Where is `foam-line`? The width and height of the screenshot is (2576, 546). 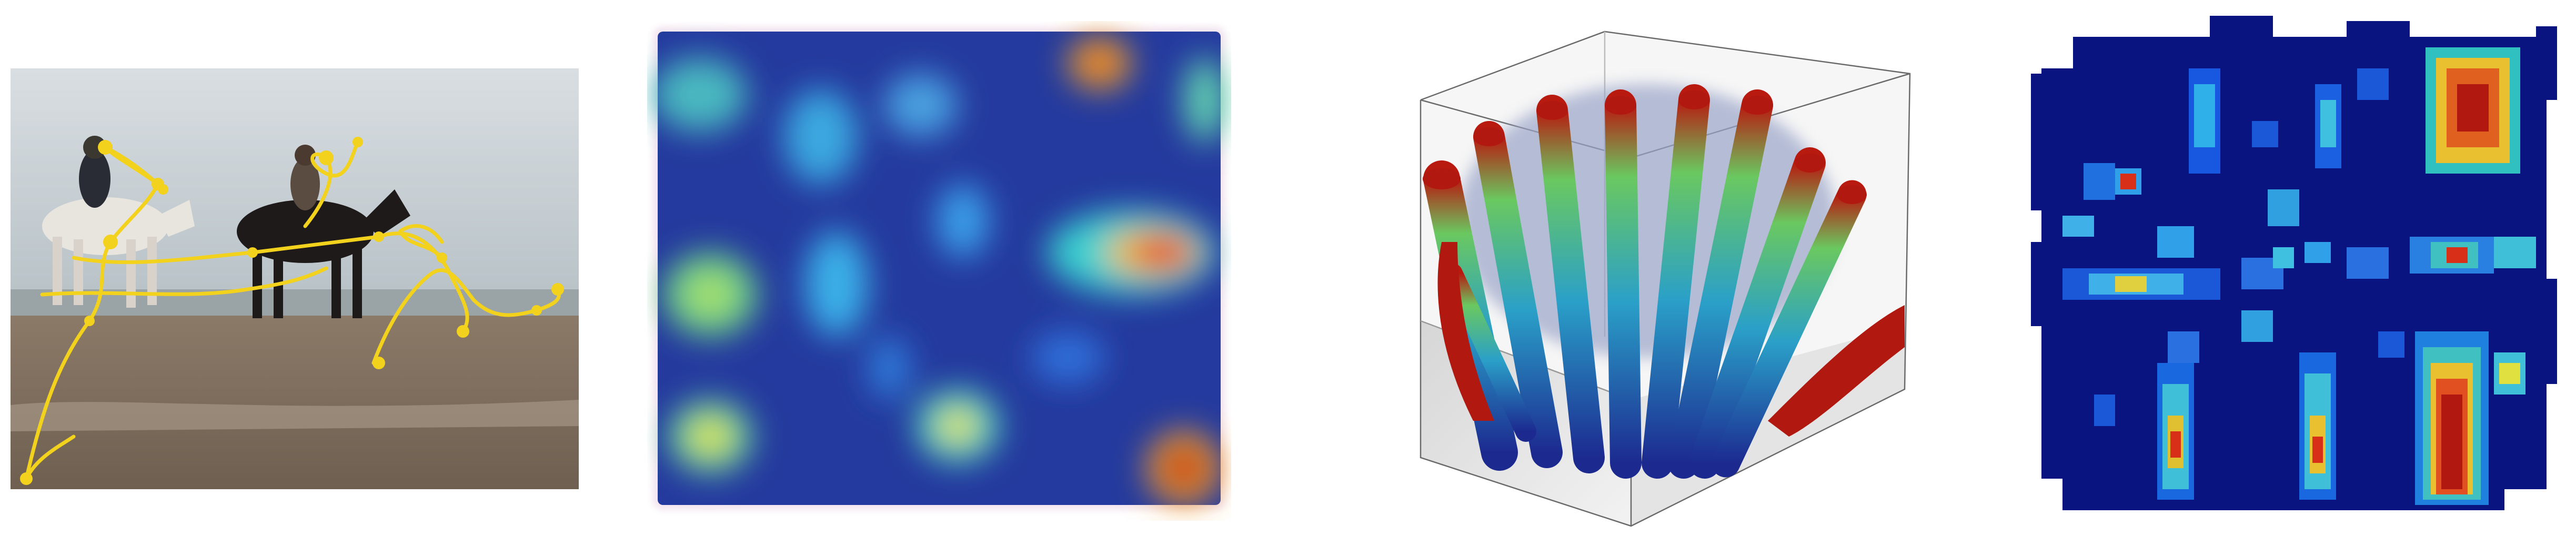
foam-line is located at coordinates (295, 415).